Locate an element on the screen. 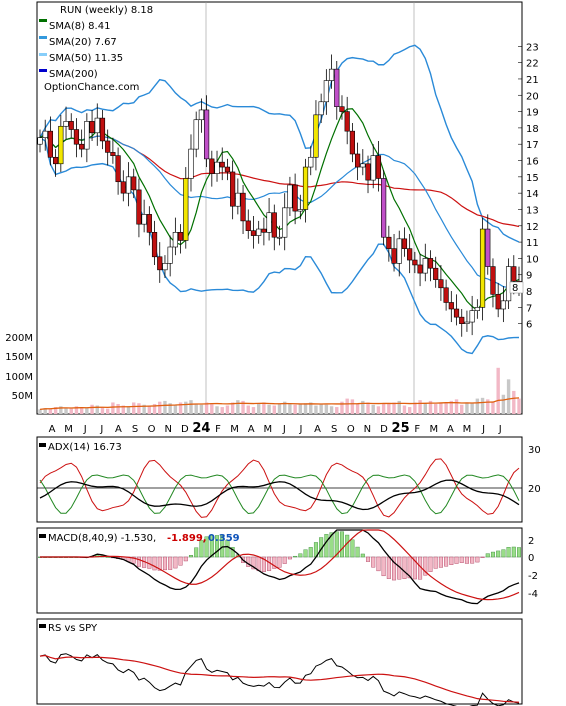 Image resolution: width=566 pixels, height=706 pixels. di-plus-line is located at coordinates (279, 488).